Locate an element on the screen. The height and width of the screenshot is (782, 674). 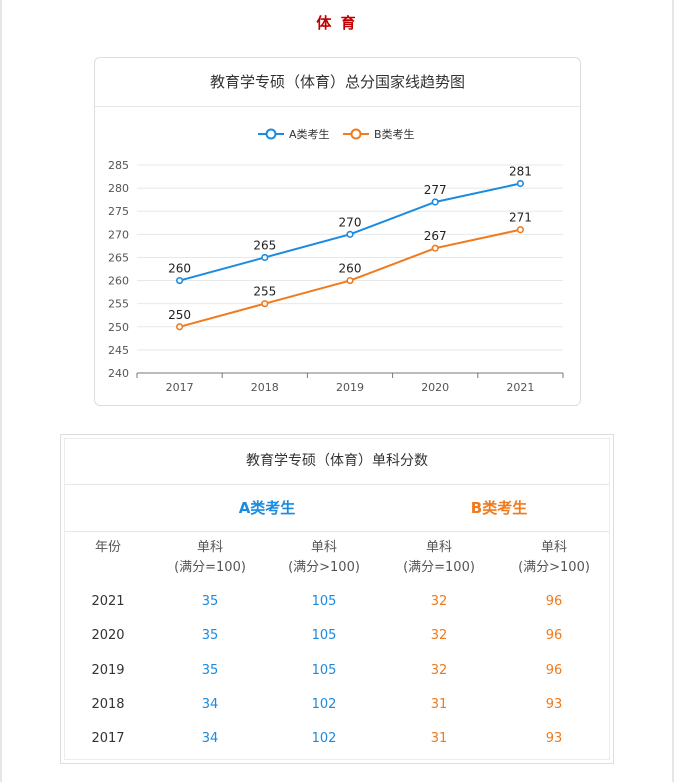
table-cell-year: 2019 is located at coordinates (108, 670).